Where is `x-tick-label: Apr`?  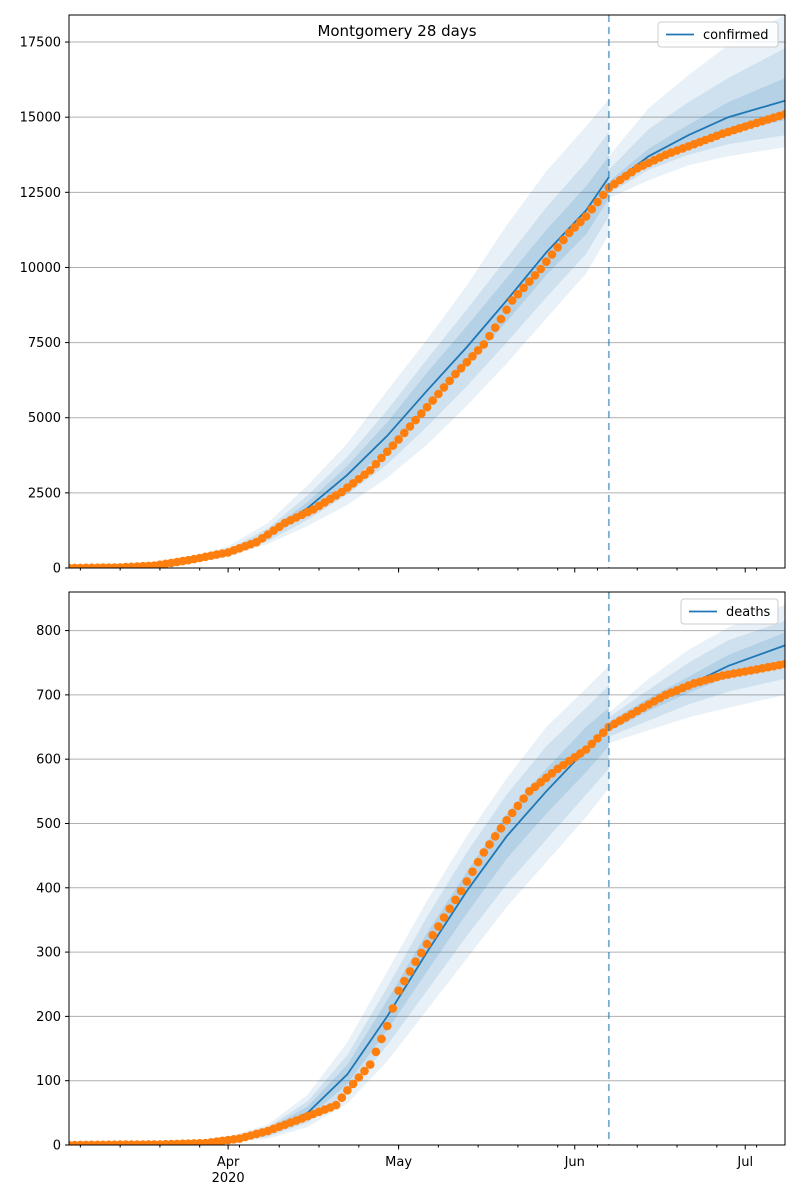 x-tick-label: Apr is located at coordinates (228, 1162).